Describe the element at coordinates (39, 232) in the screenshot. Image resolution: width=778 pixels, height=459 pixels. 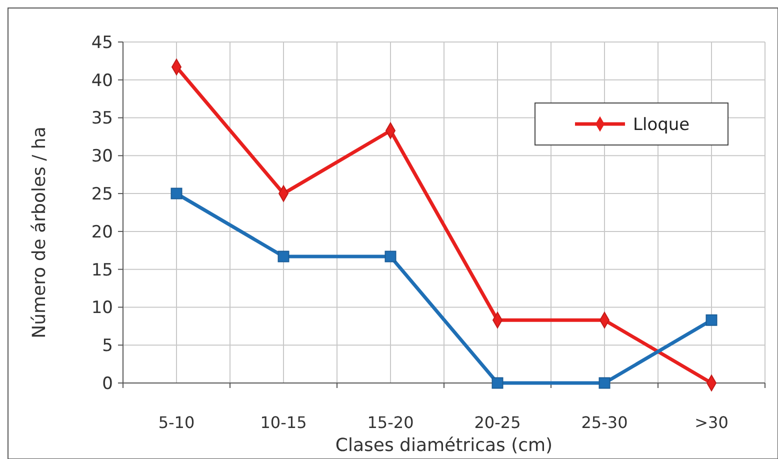
I see `y-axis-title: Número de árboles / ha` at that location.